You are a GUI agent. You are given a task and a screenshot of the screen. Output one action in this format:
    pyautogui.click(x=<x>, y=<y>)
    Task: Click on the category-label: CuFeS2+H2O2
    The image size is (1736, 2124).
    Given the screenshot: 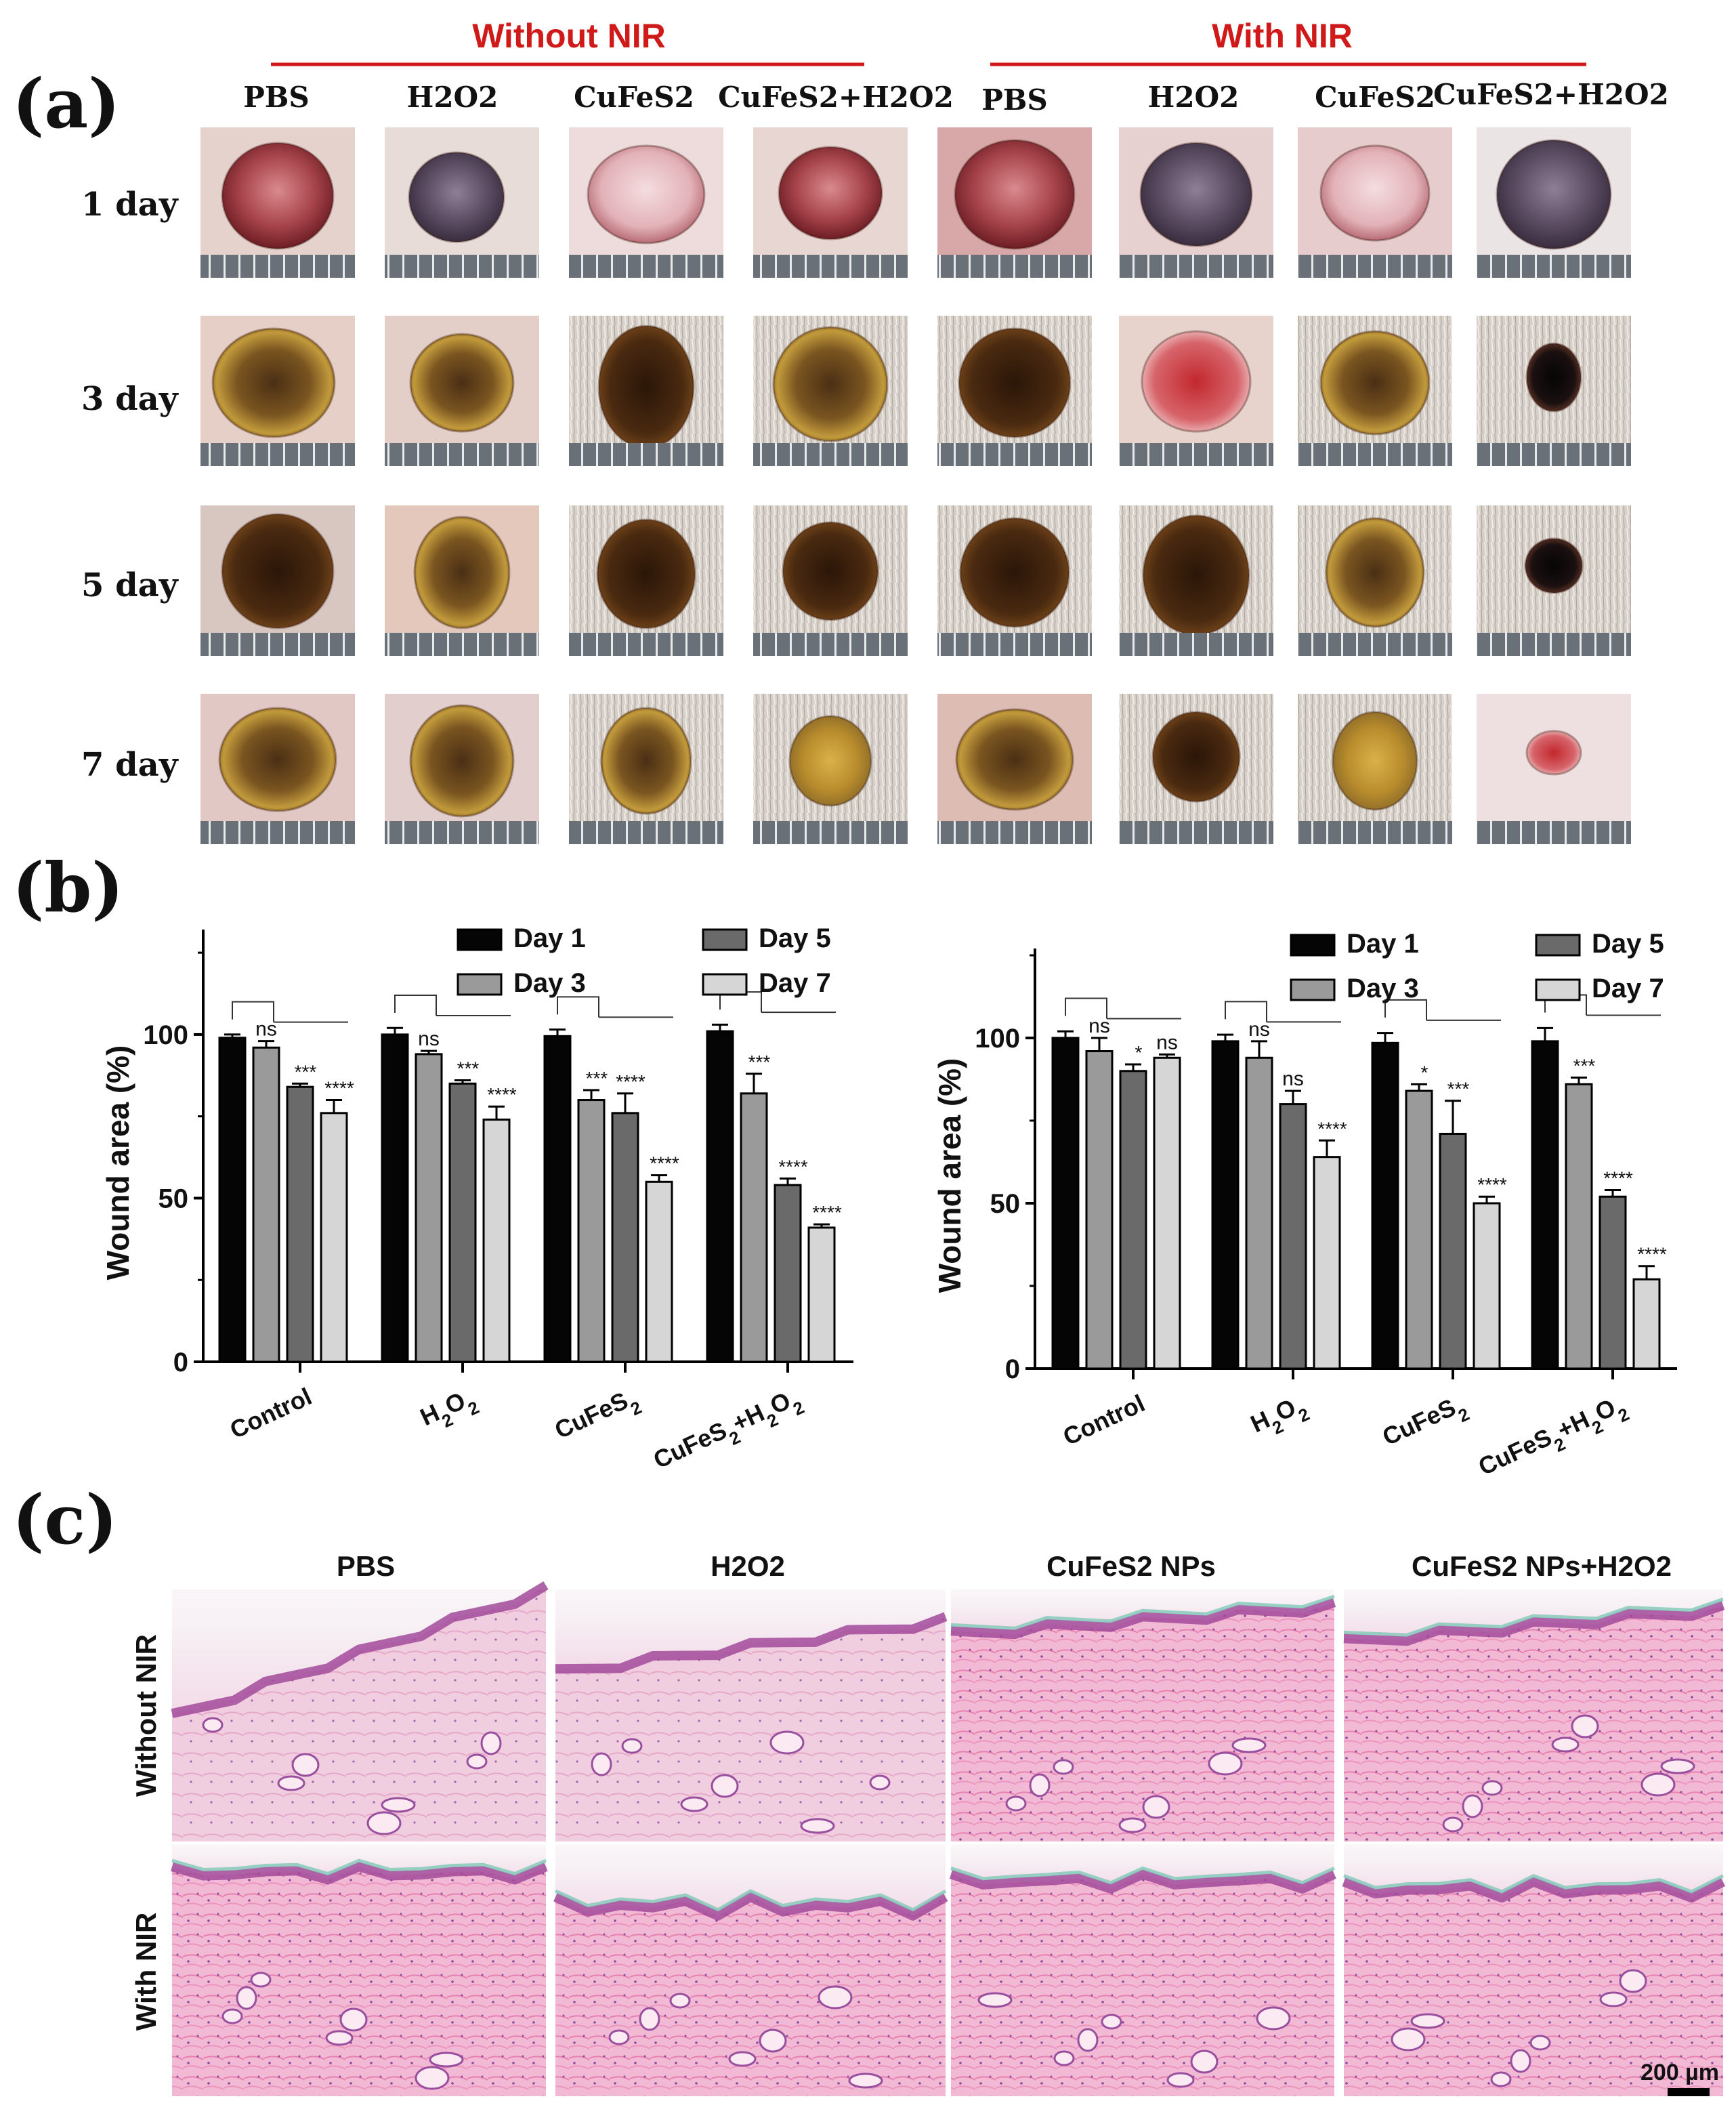 What is the action you would take?
    pyautogui.click(x=1553, y=1438)
    